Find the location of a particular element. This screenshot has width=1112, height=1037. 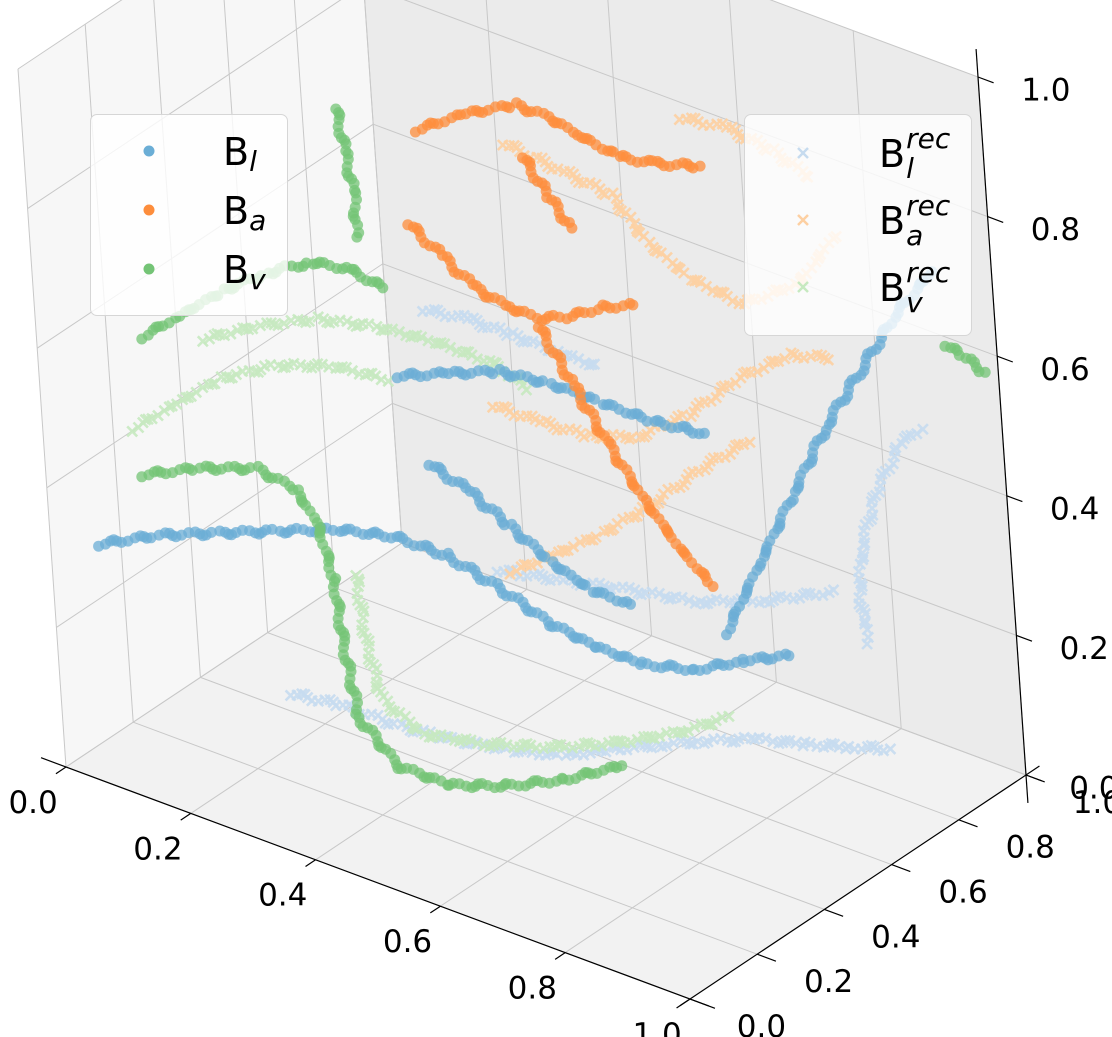

z-tick-mark is located at coordinates (985, 80).